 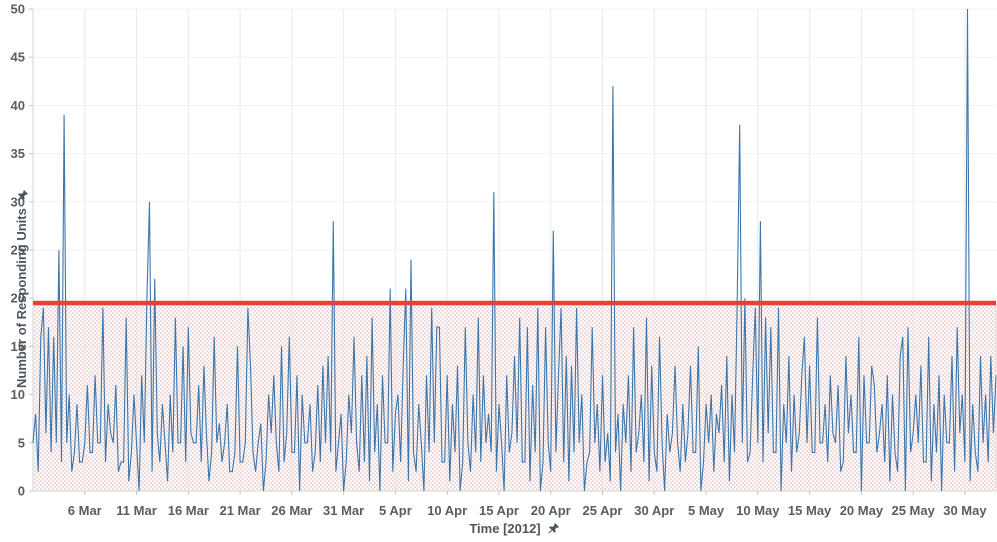 I want to click on y-tick-label: 0, so click(x=21, y=491).